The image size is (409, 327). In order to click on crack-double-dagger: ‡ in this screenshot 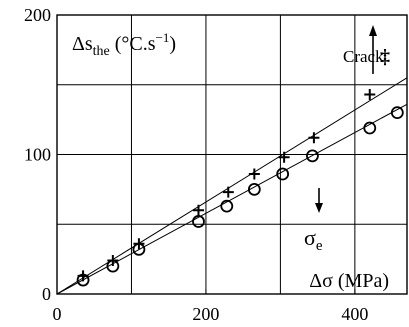, I will do `click(385, 57)`.